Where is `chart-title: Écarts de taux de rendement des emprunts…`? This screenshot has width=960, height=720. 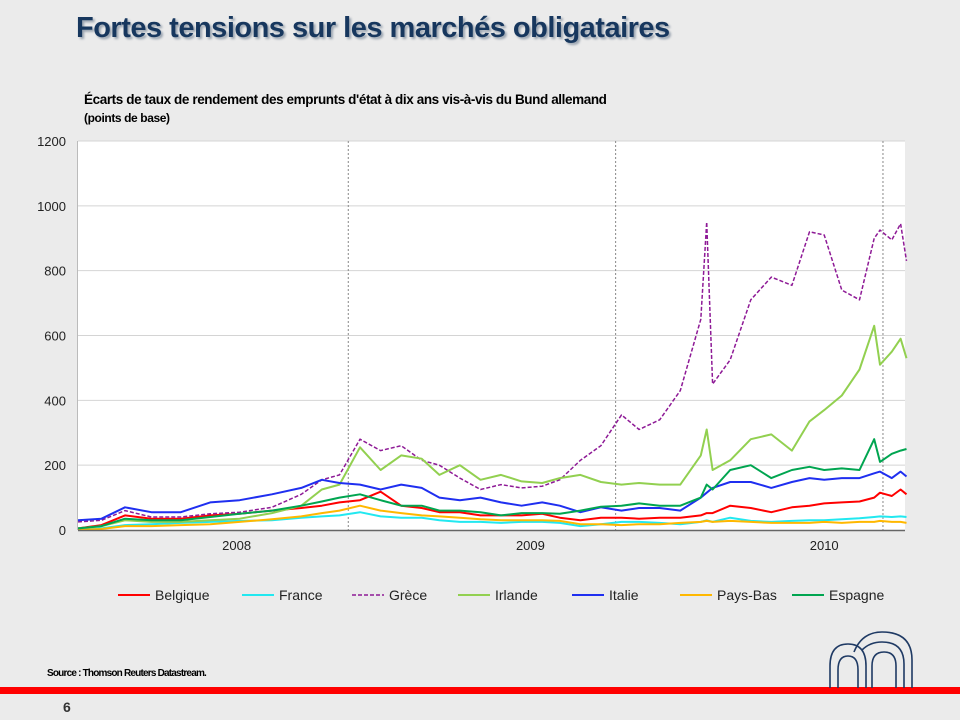 chart-title: Écarts de taux de rendement des emprunts… is located at coordinates (345, 99).